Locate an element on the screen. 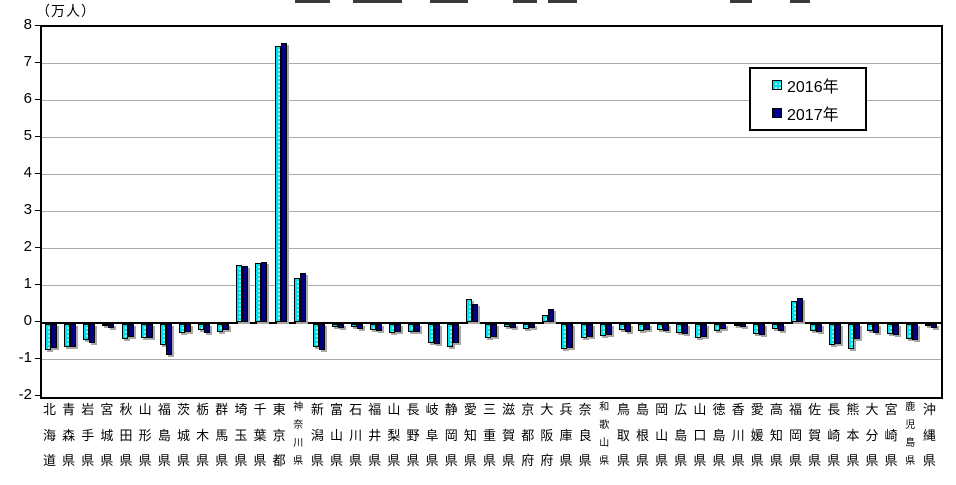  x-axis-label-char: 島 is located at coordinates (910, 443).